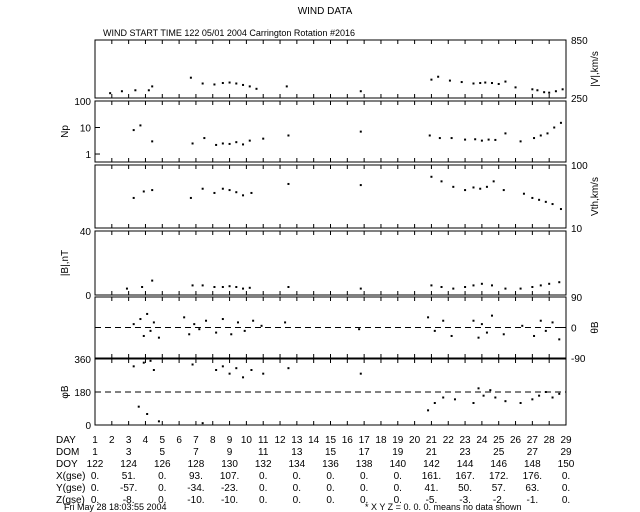 This screenshot has height=512, width=640. What do you see at coordinates (464, 476) in the screenshot?
I see `table-xgse: 167.` at bounding box center [464, 476].